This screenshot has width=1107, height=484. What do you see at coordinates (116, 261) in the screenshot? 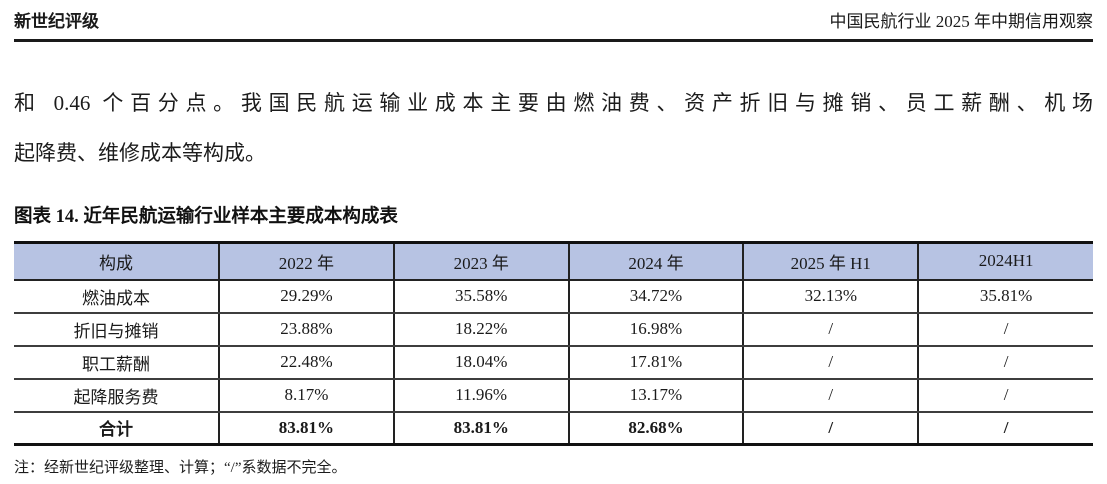
I see `column-header-composition: 构成` at bounding box center [116, 261].